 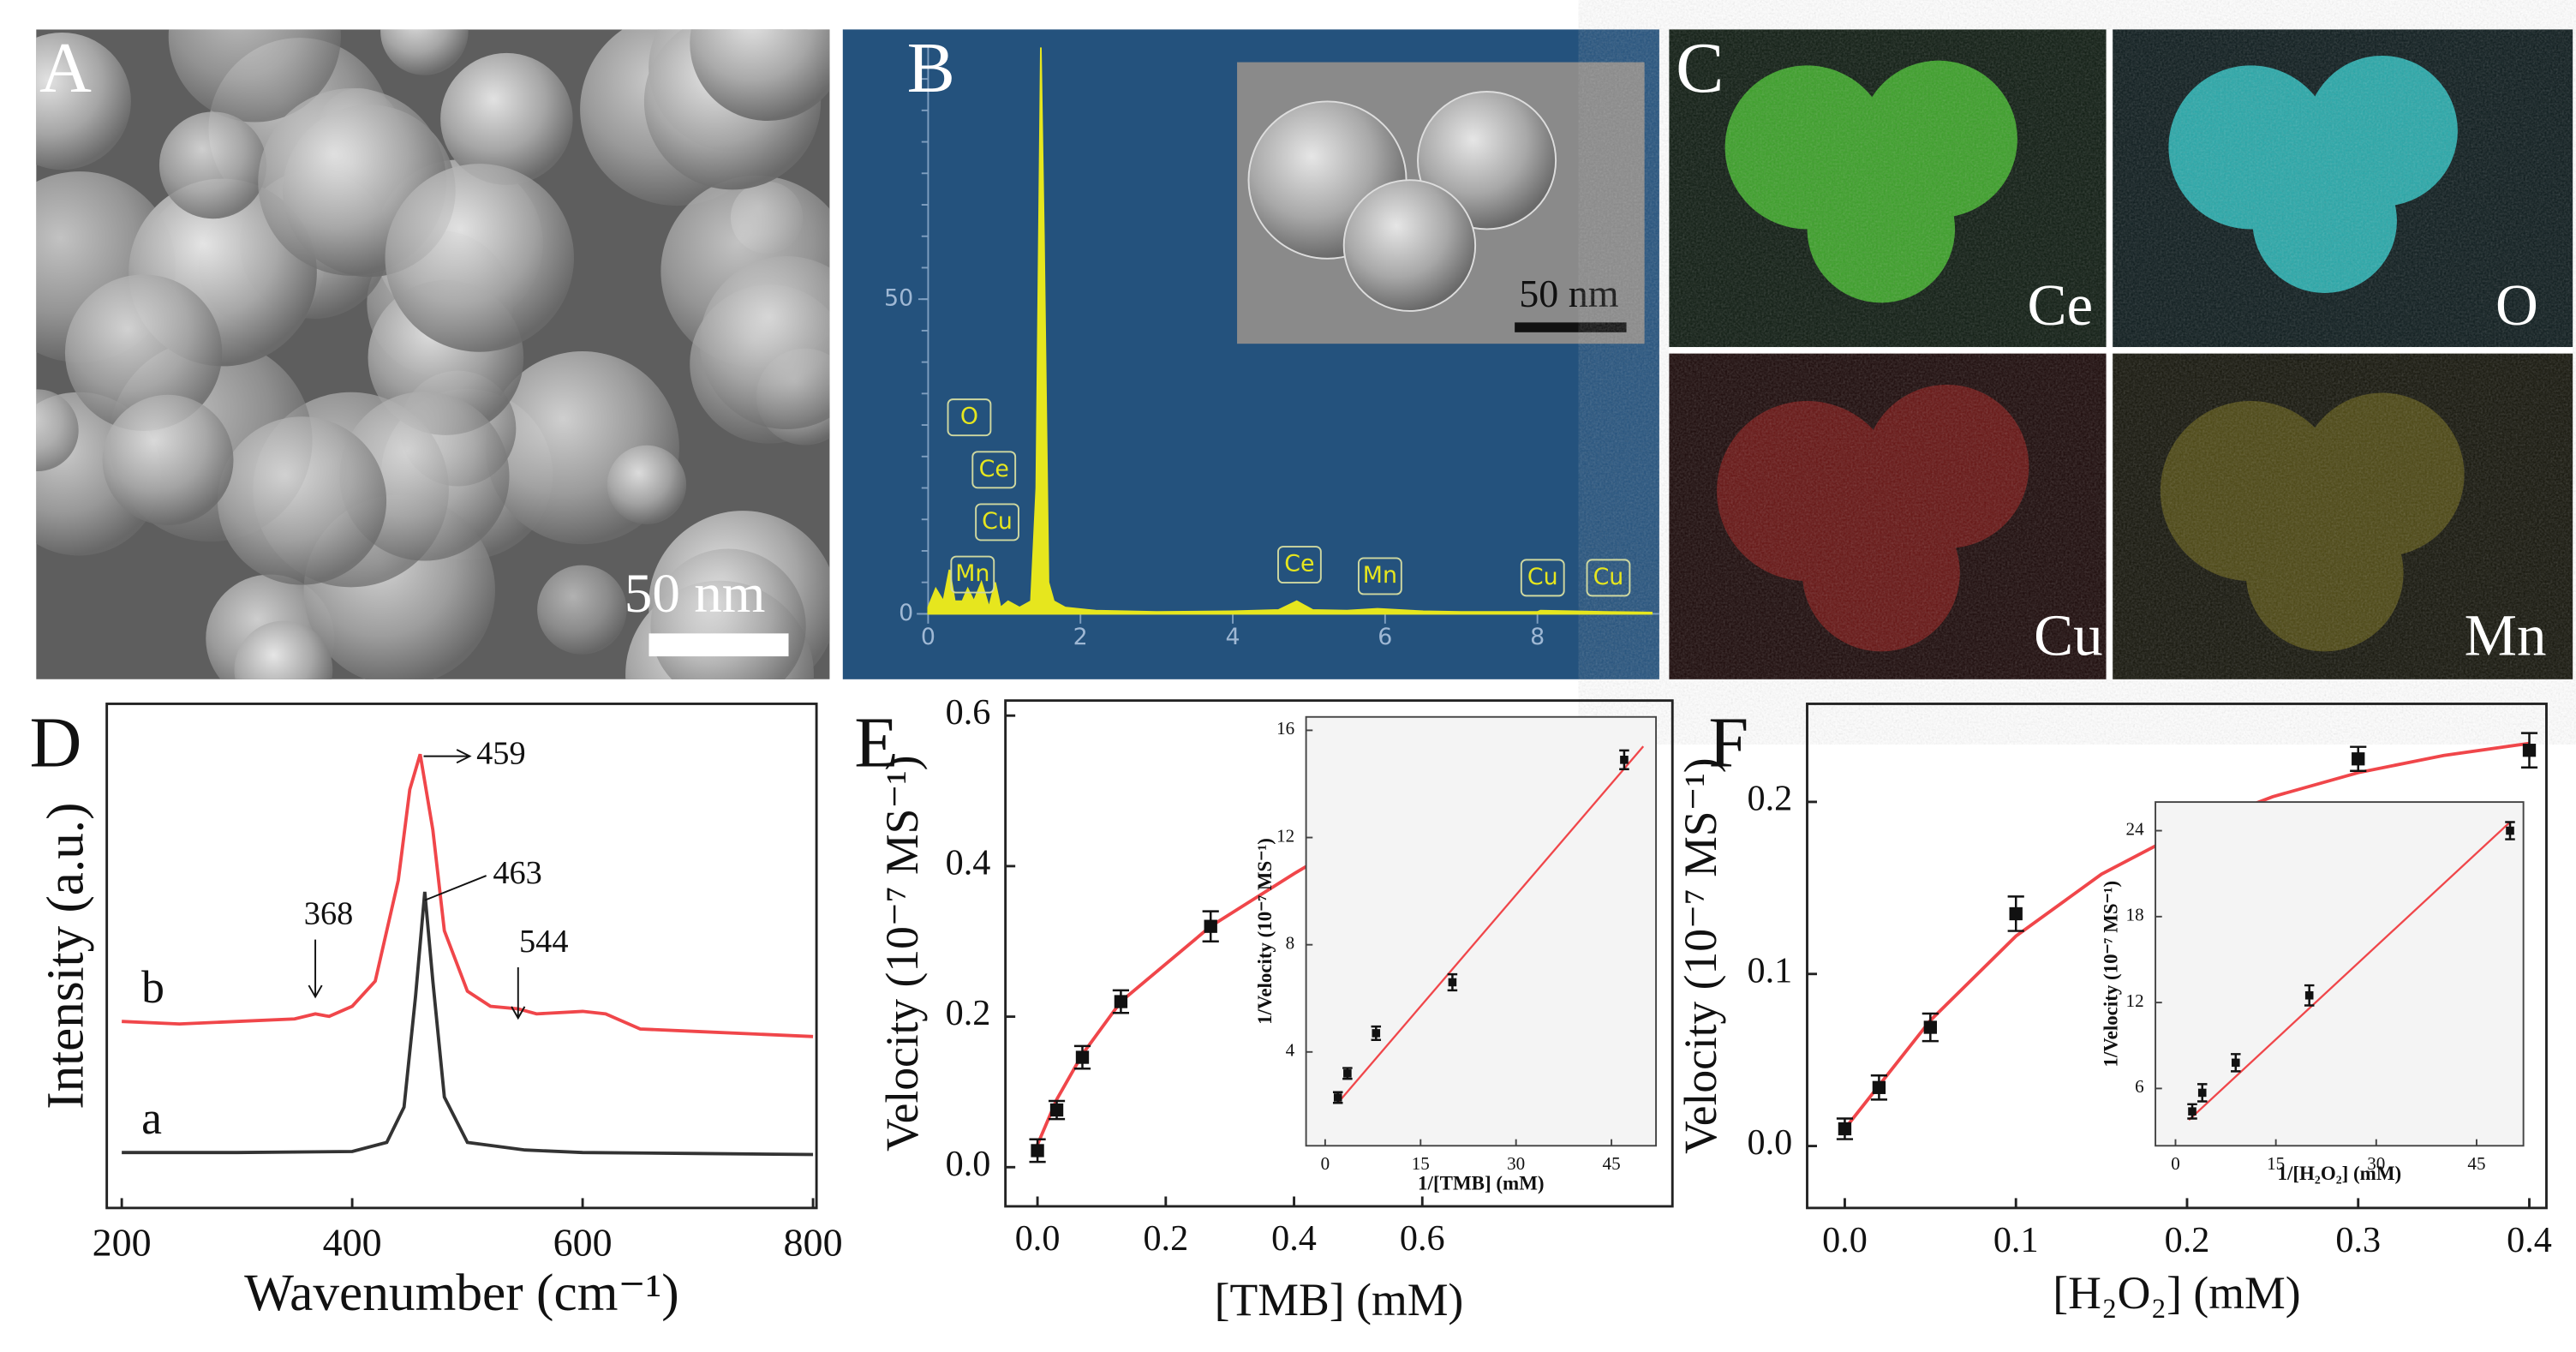 I want to click on annotation: 368, so click(x=329, y=914).